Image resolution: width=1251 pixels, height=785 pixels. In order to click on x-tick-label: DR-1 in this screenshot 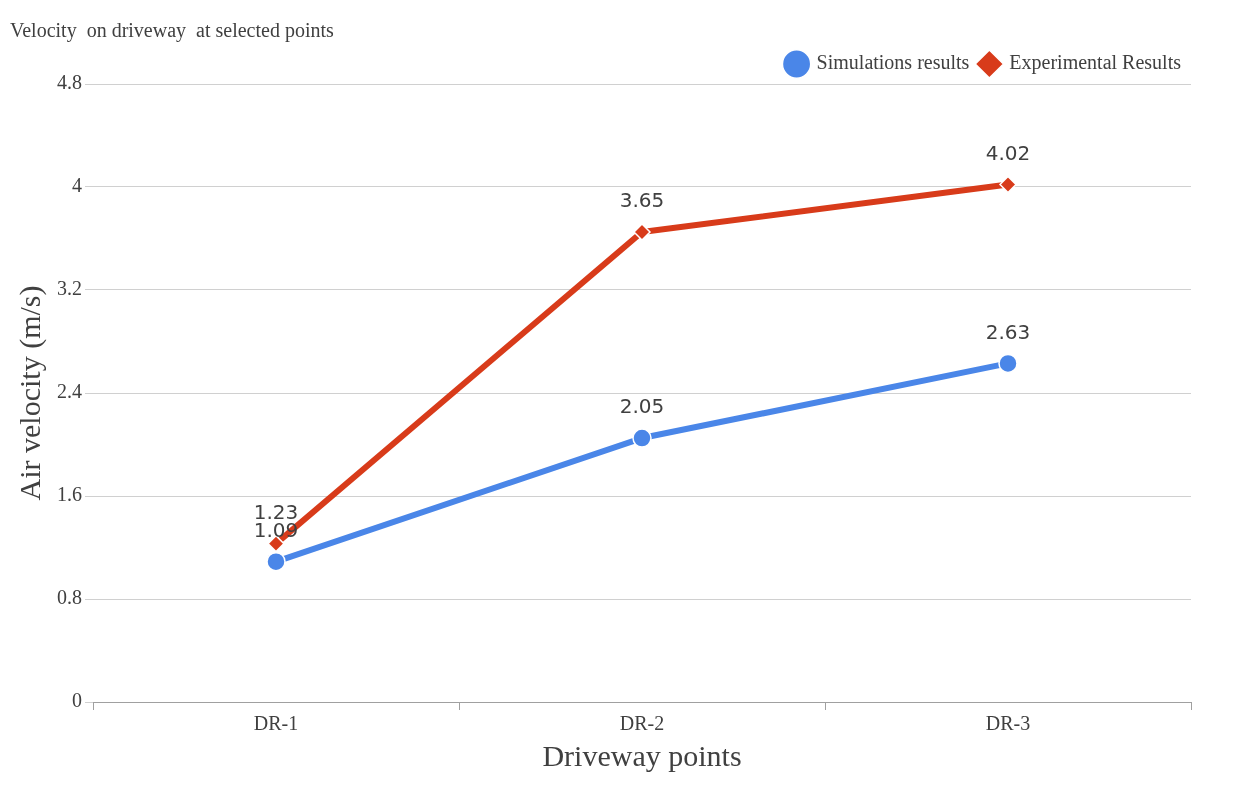, I will do `click(276, 723)`.